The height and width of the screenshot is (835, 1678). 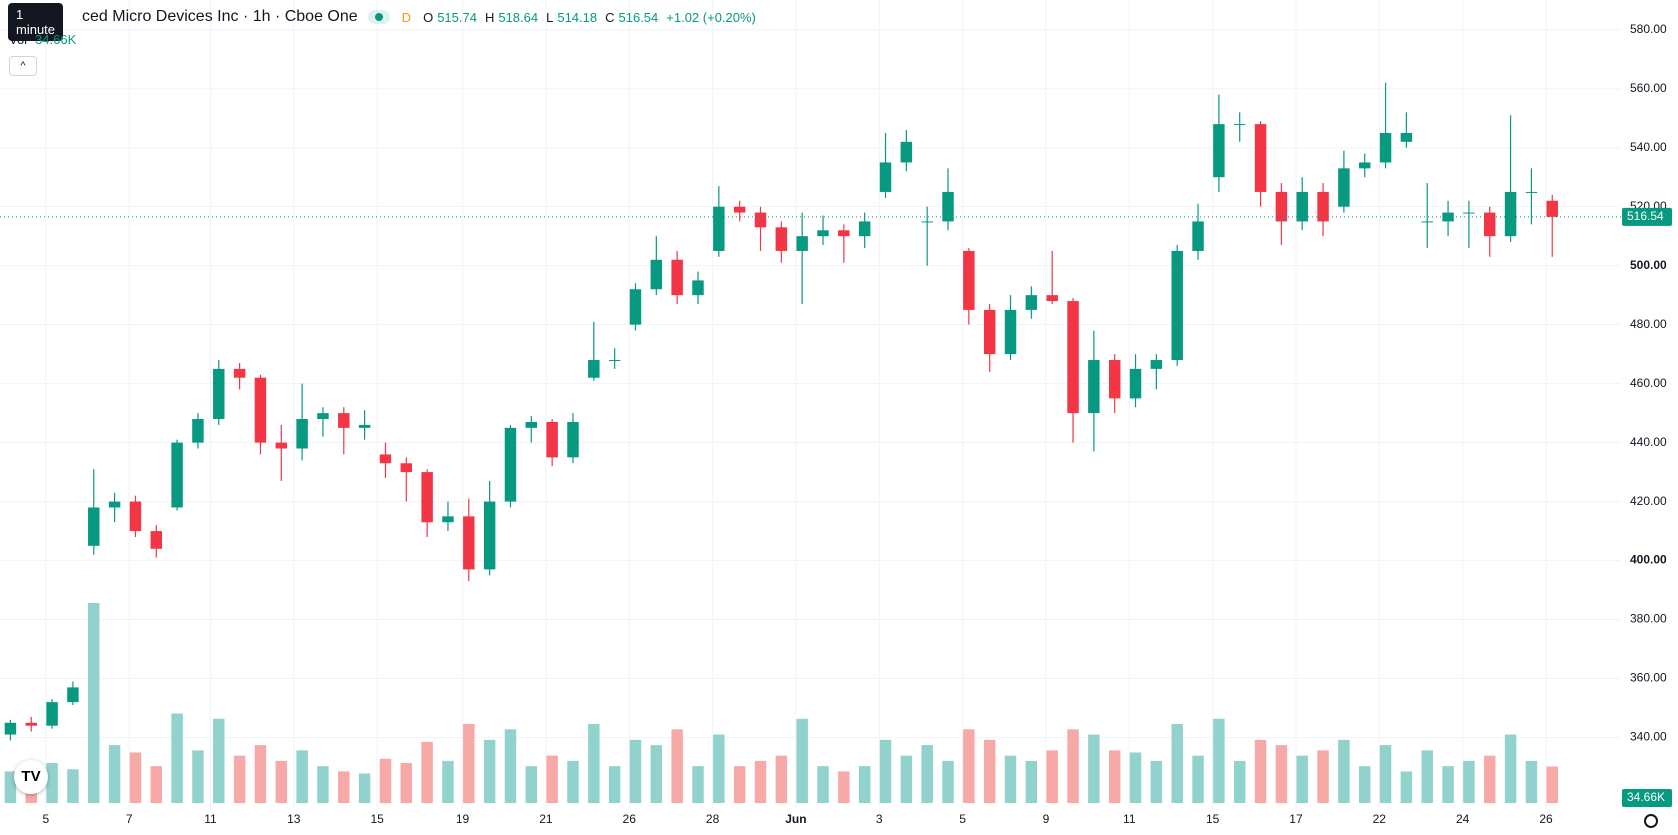 I want to click on ohlc-value: 515.74, so click(x=457, y=17).